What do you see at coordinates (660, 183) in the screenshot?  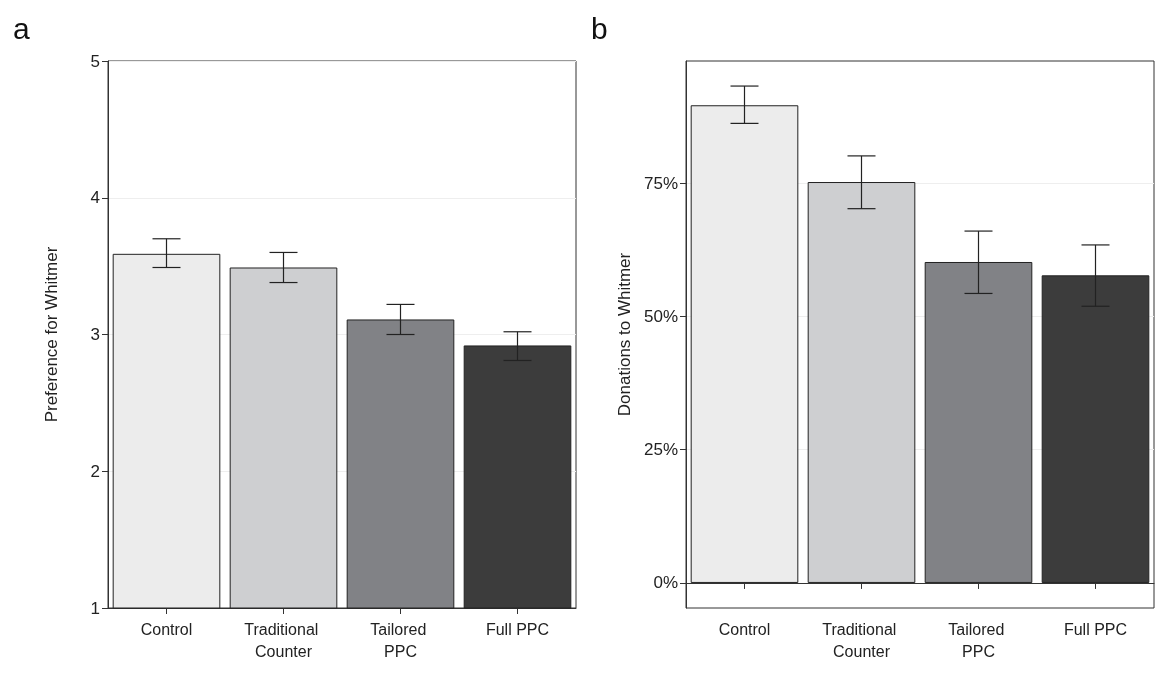 I see `y-tick-label: 75%` at bounding box center [660, 183].